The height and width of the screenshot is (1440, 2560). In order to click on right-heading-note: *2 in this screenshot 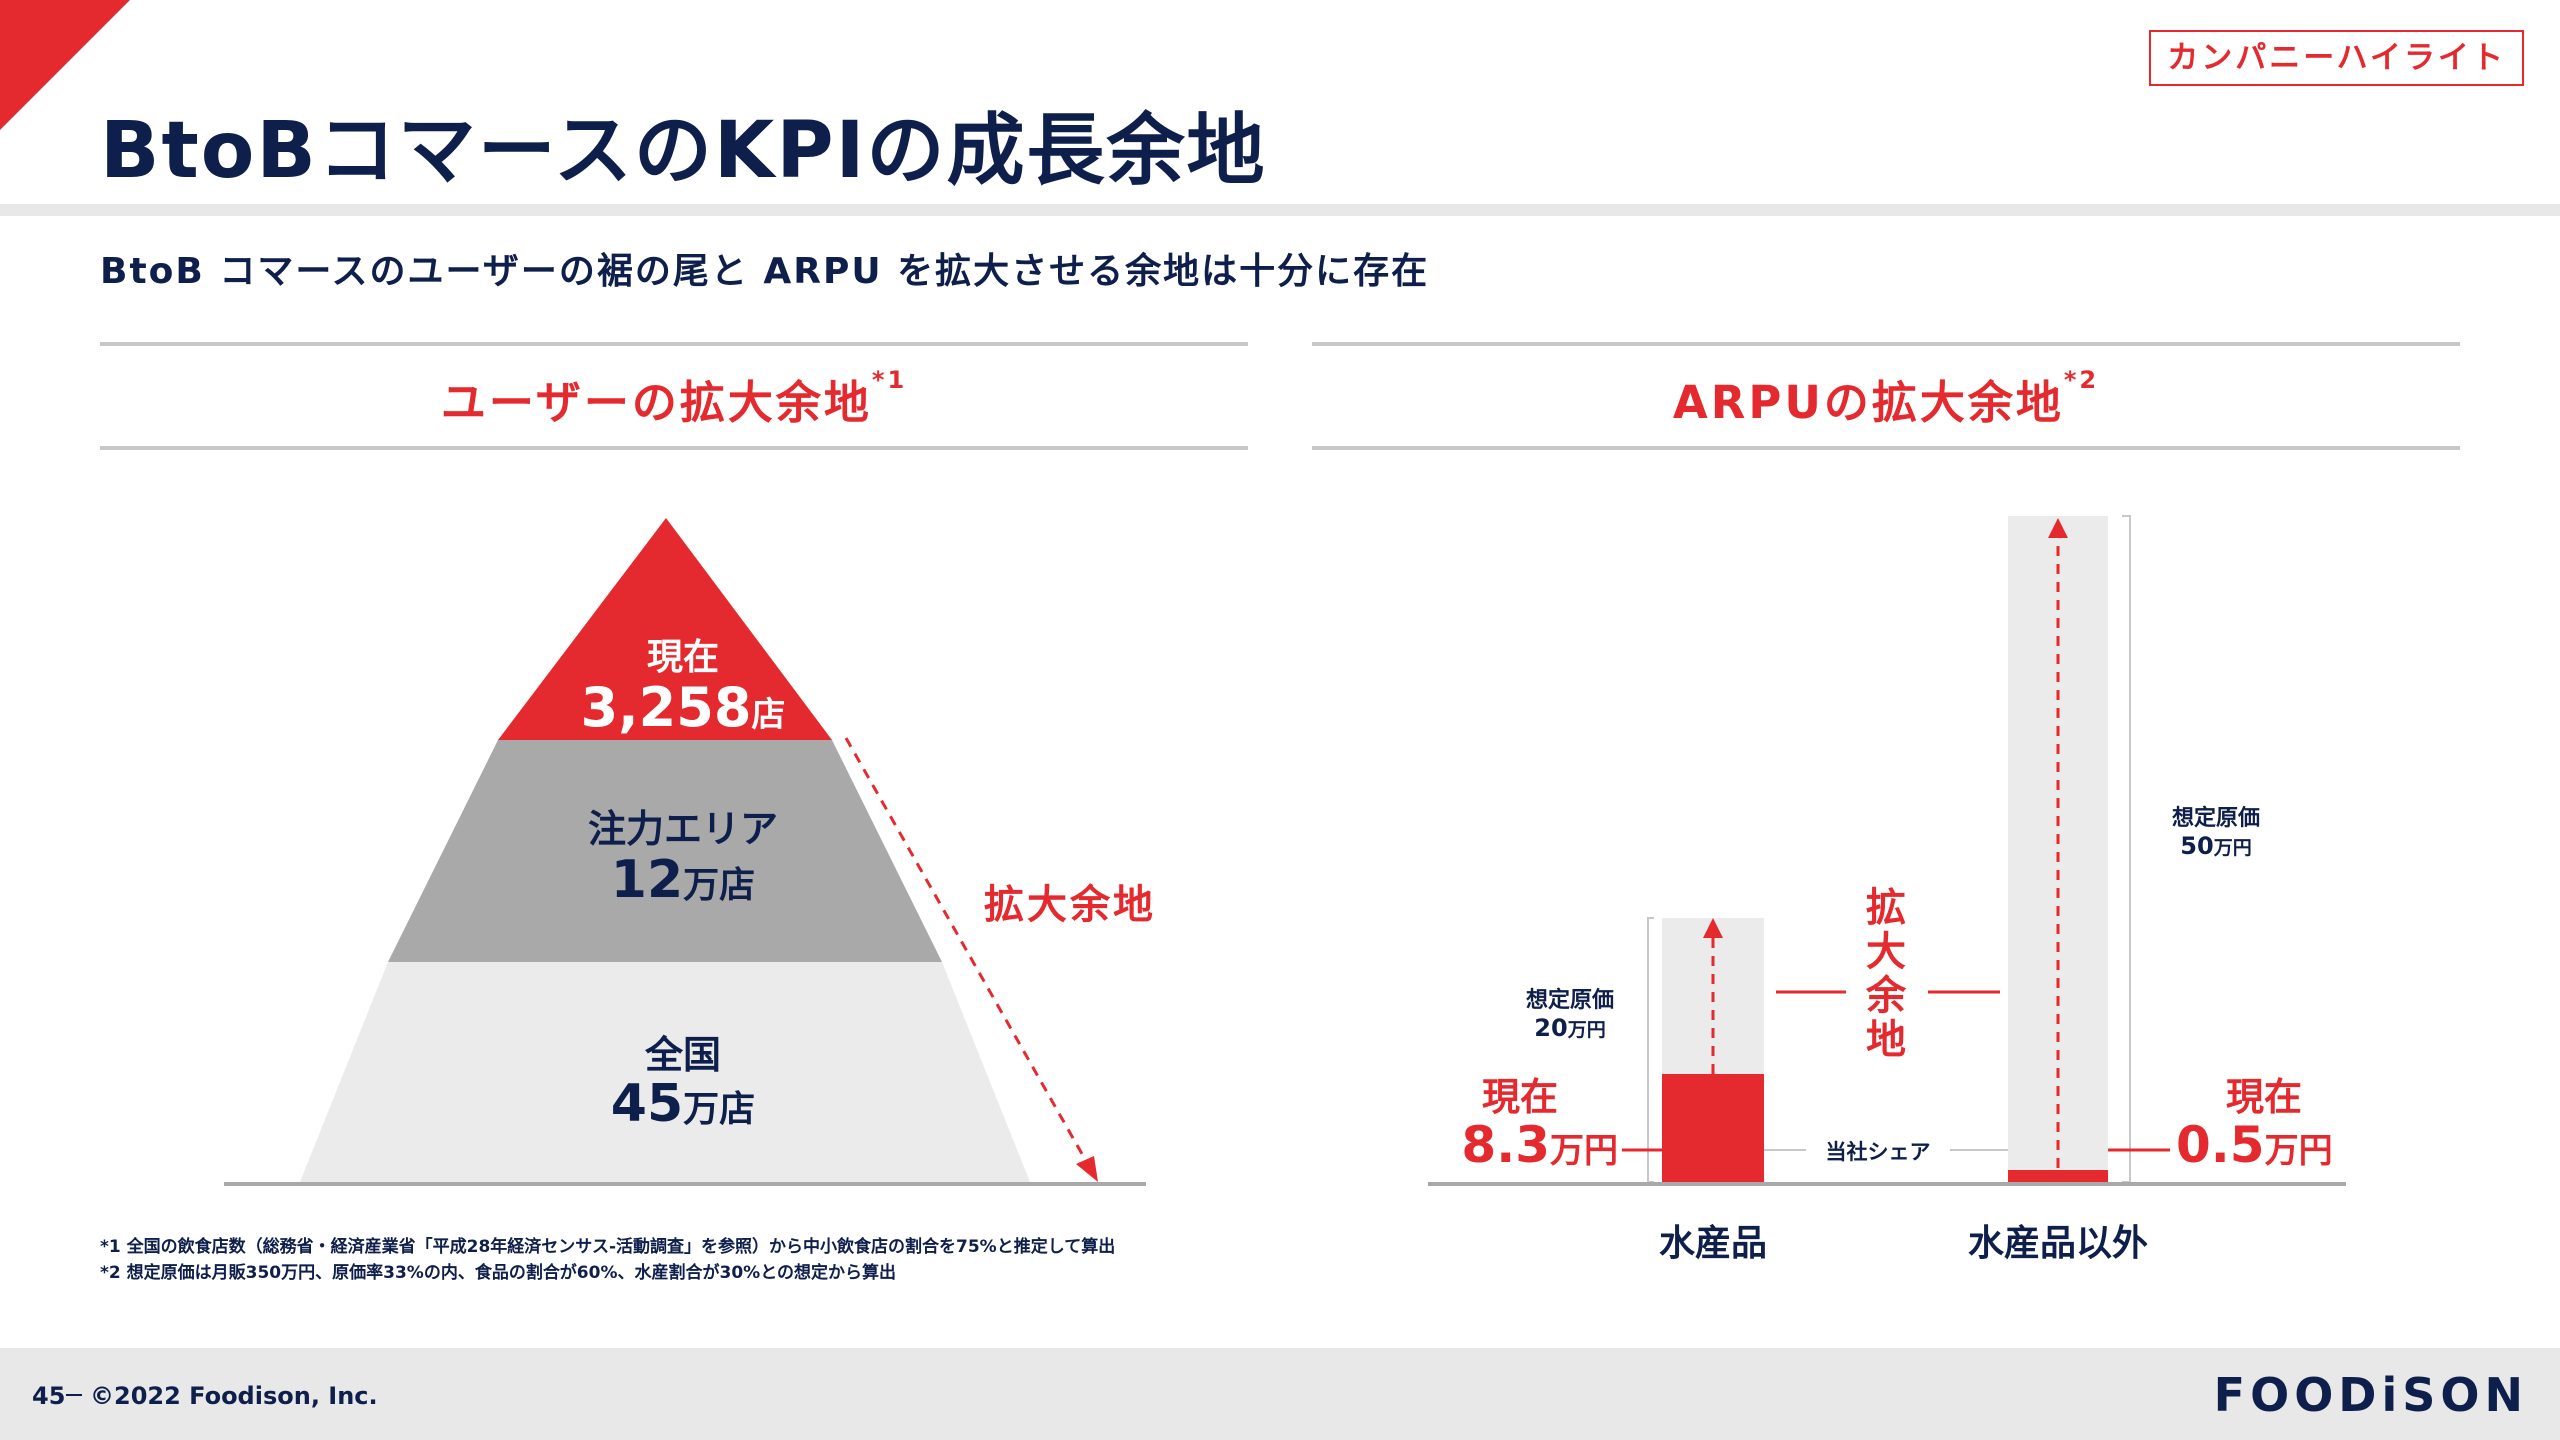, I will do `click(2081, 380)`.